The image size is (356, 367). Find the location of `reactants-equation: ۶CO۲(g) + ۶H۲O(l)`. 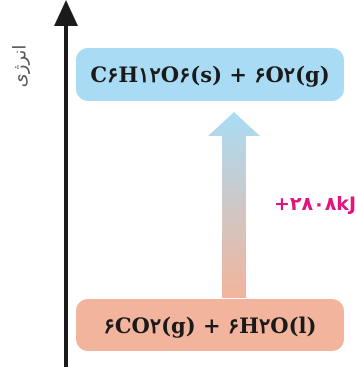

reactants-equation: ۶CO۲(g) + ۶H۲O(l) is located at coordinates (210, 325).